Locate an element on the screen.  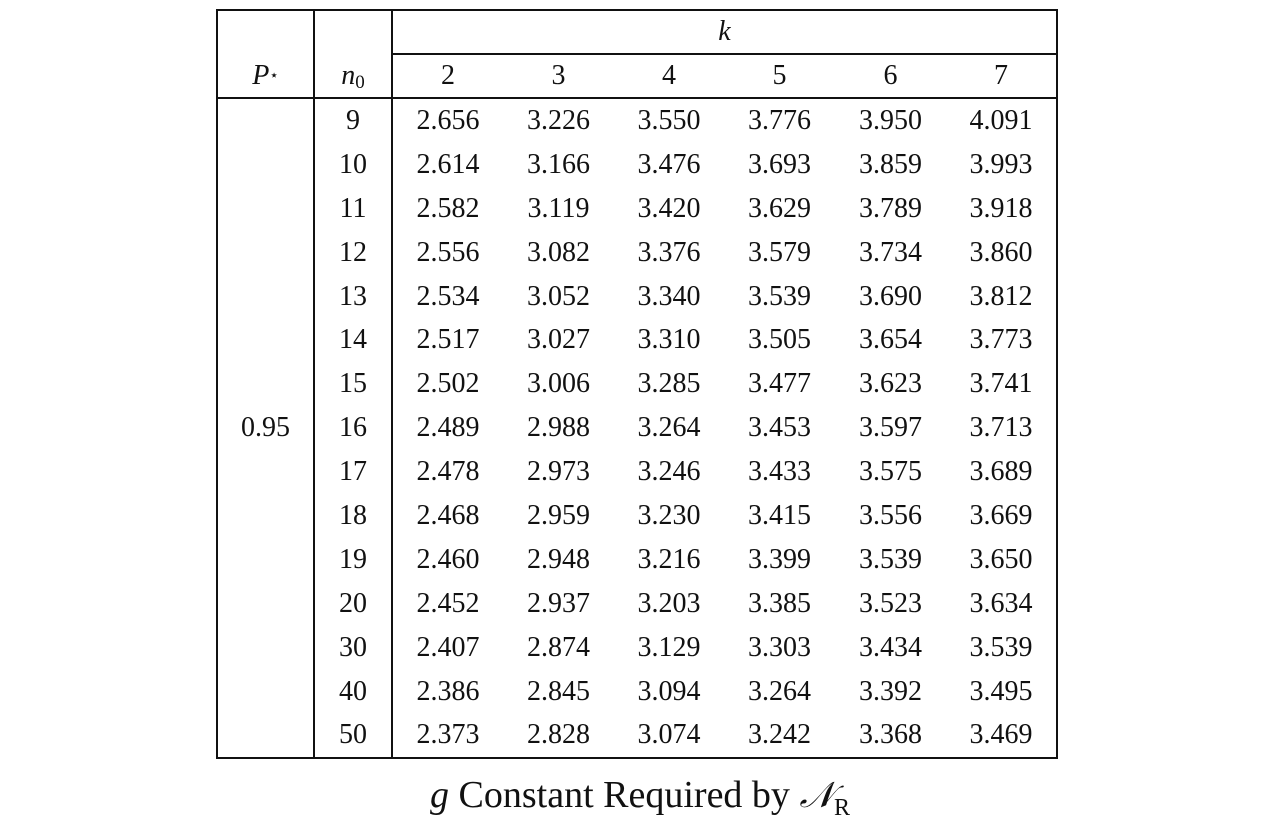
value-cell: 3.453 is located at coordinates (779, 428).